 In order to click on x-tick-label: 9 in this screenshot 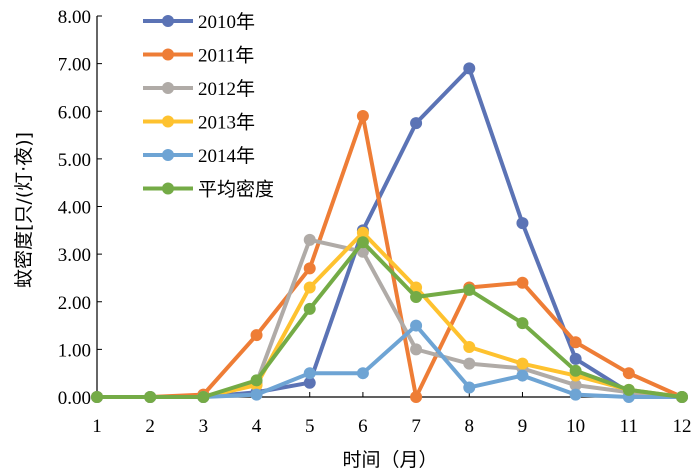, I will do `click(523, 426)`.